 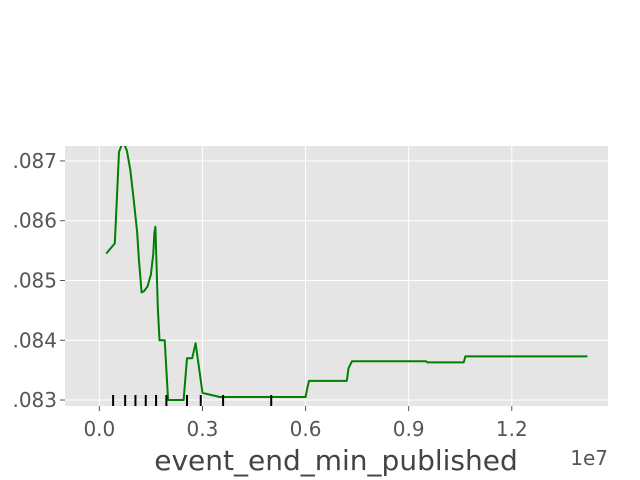 I want to click on x-tick-label: 1.2, so click(x=512, y=429).